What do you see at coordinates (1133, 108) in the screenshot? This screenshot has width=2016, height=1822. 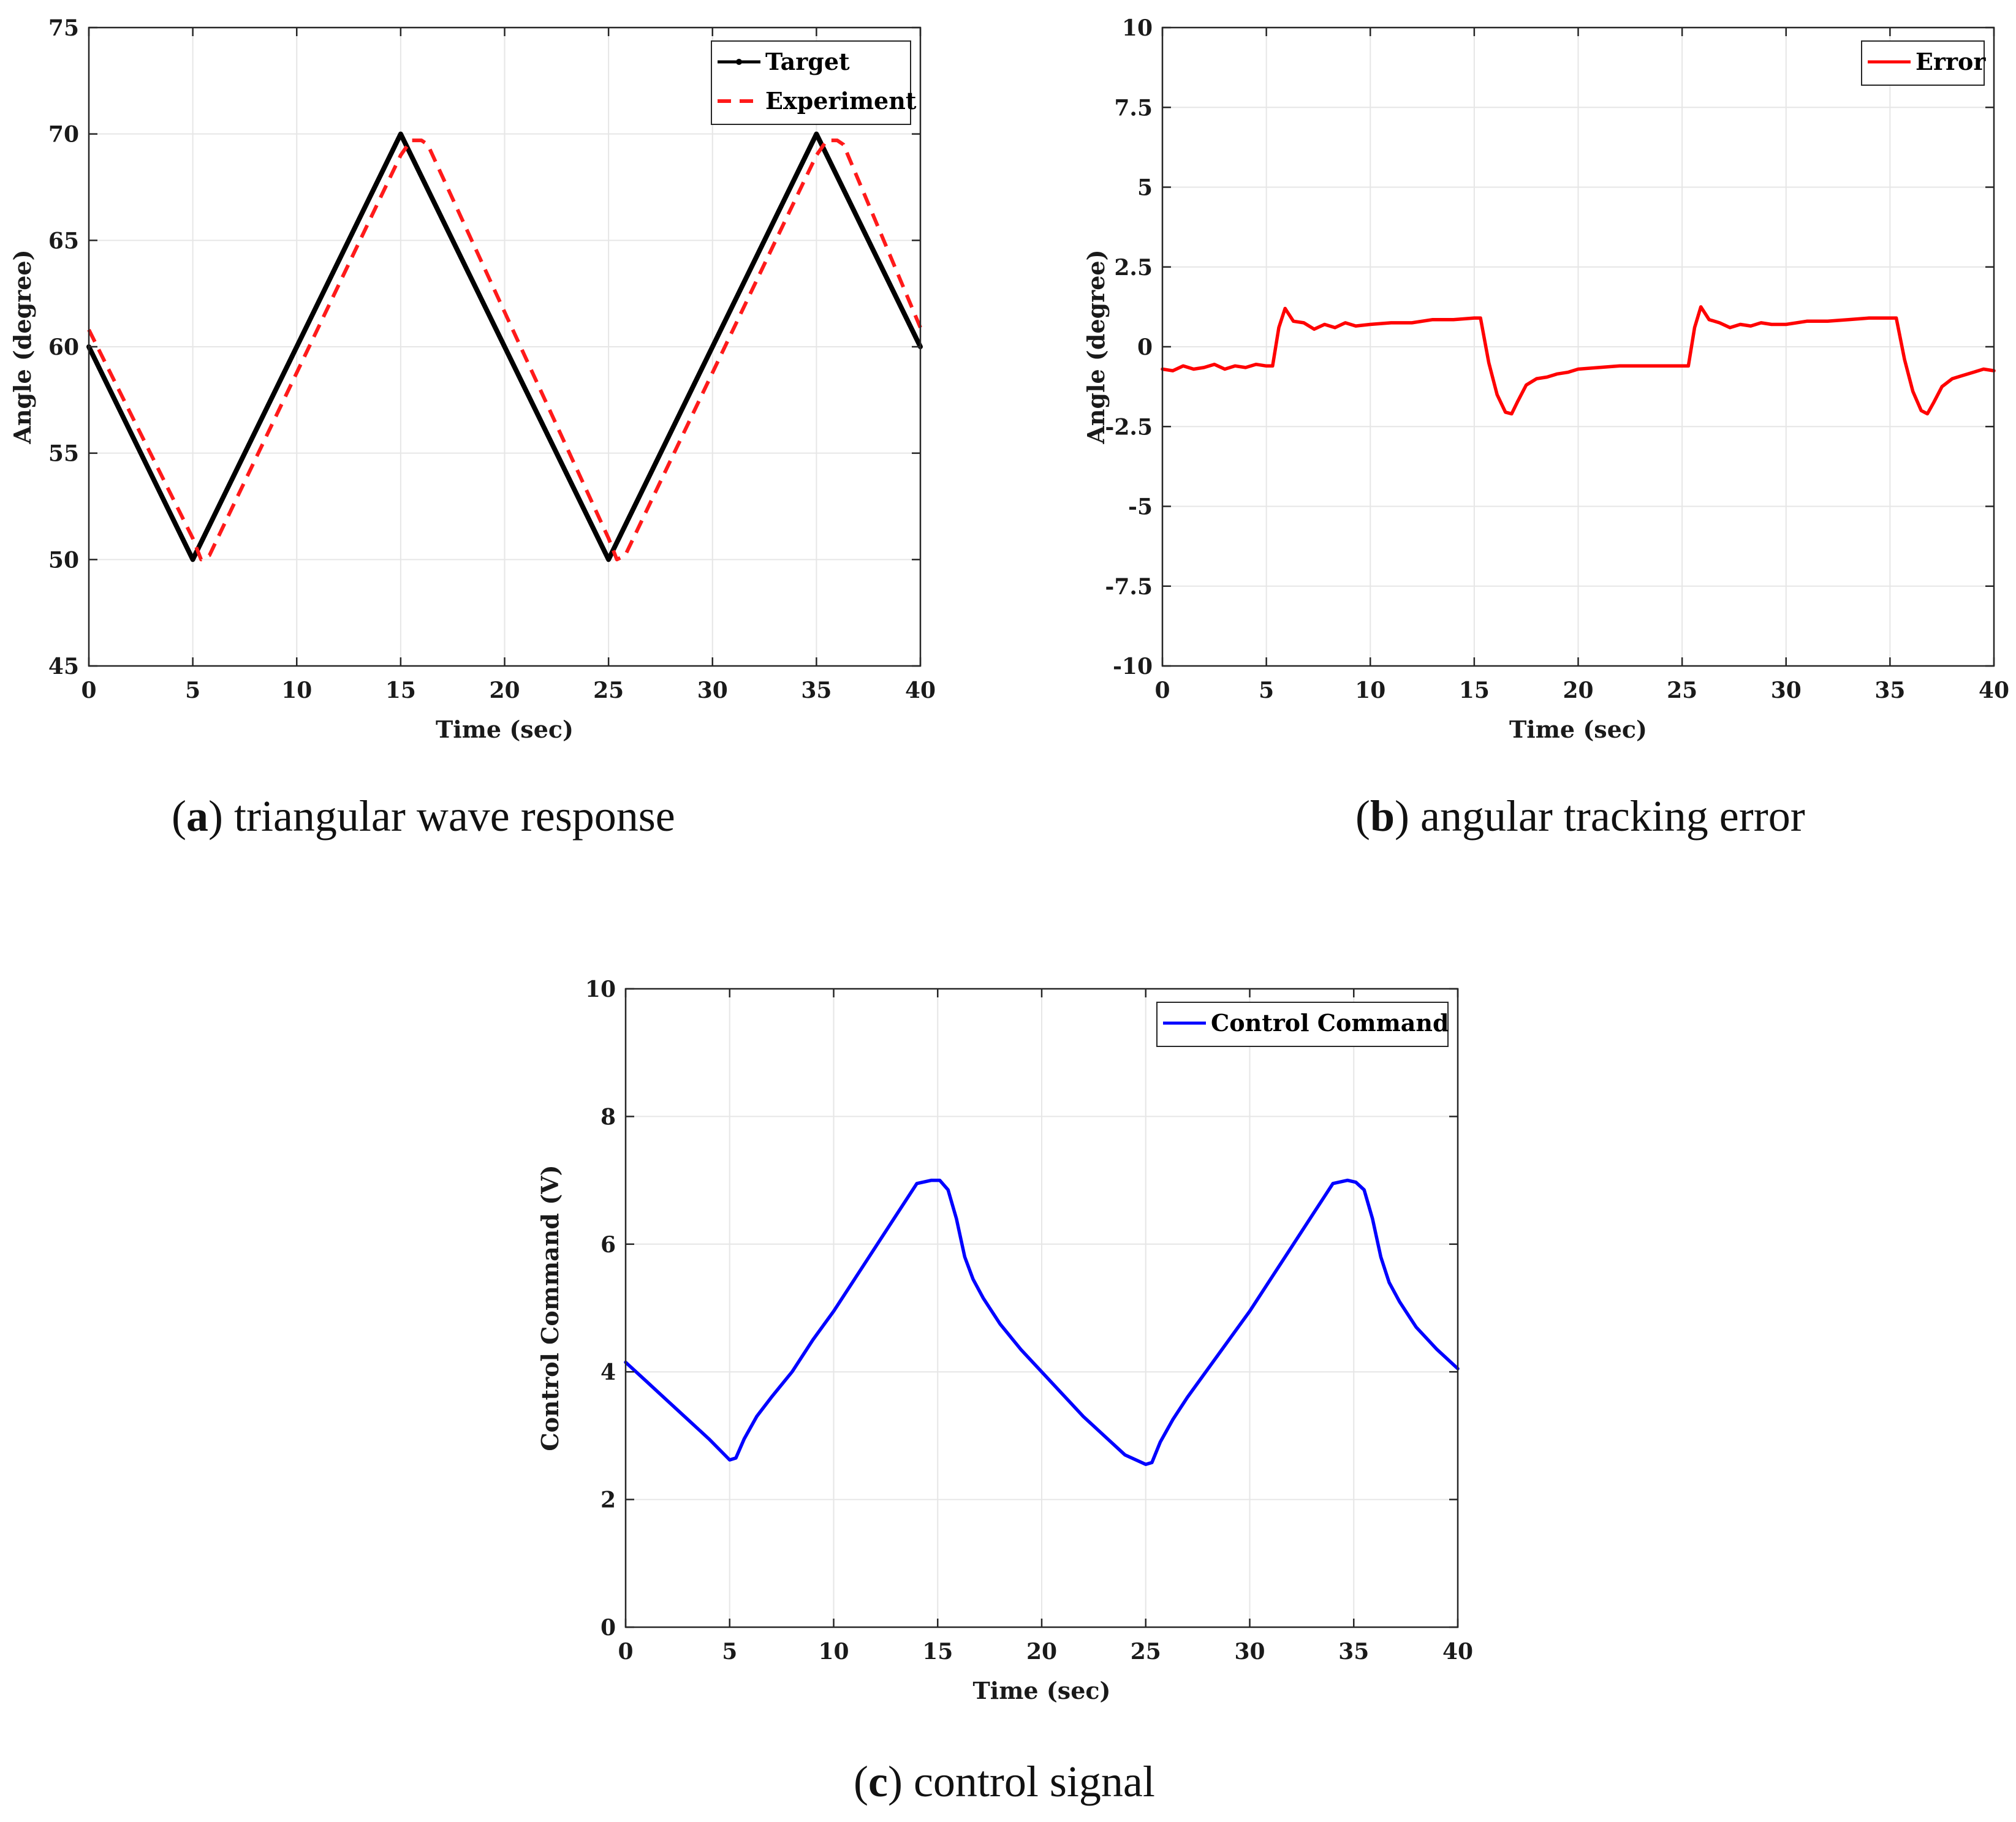 I see `y-tick-label: 7.5` at bounding box center [1133, 108].